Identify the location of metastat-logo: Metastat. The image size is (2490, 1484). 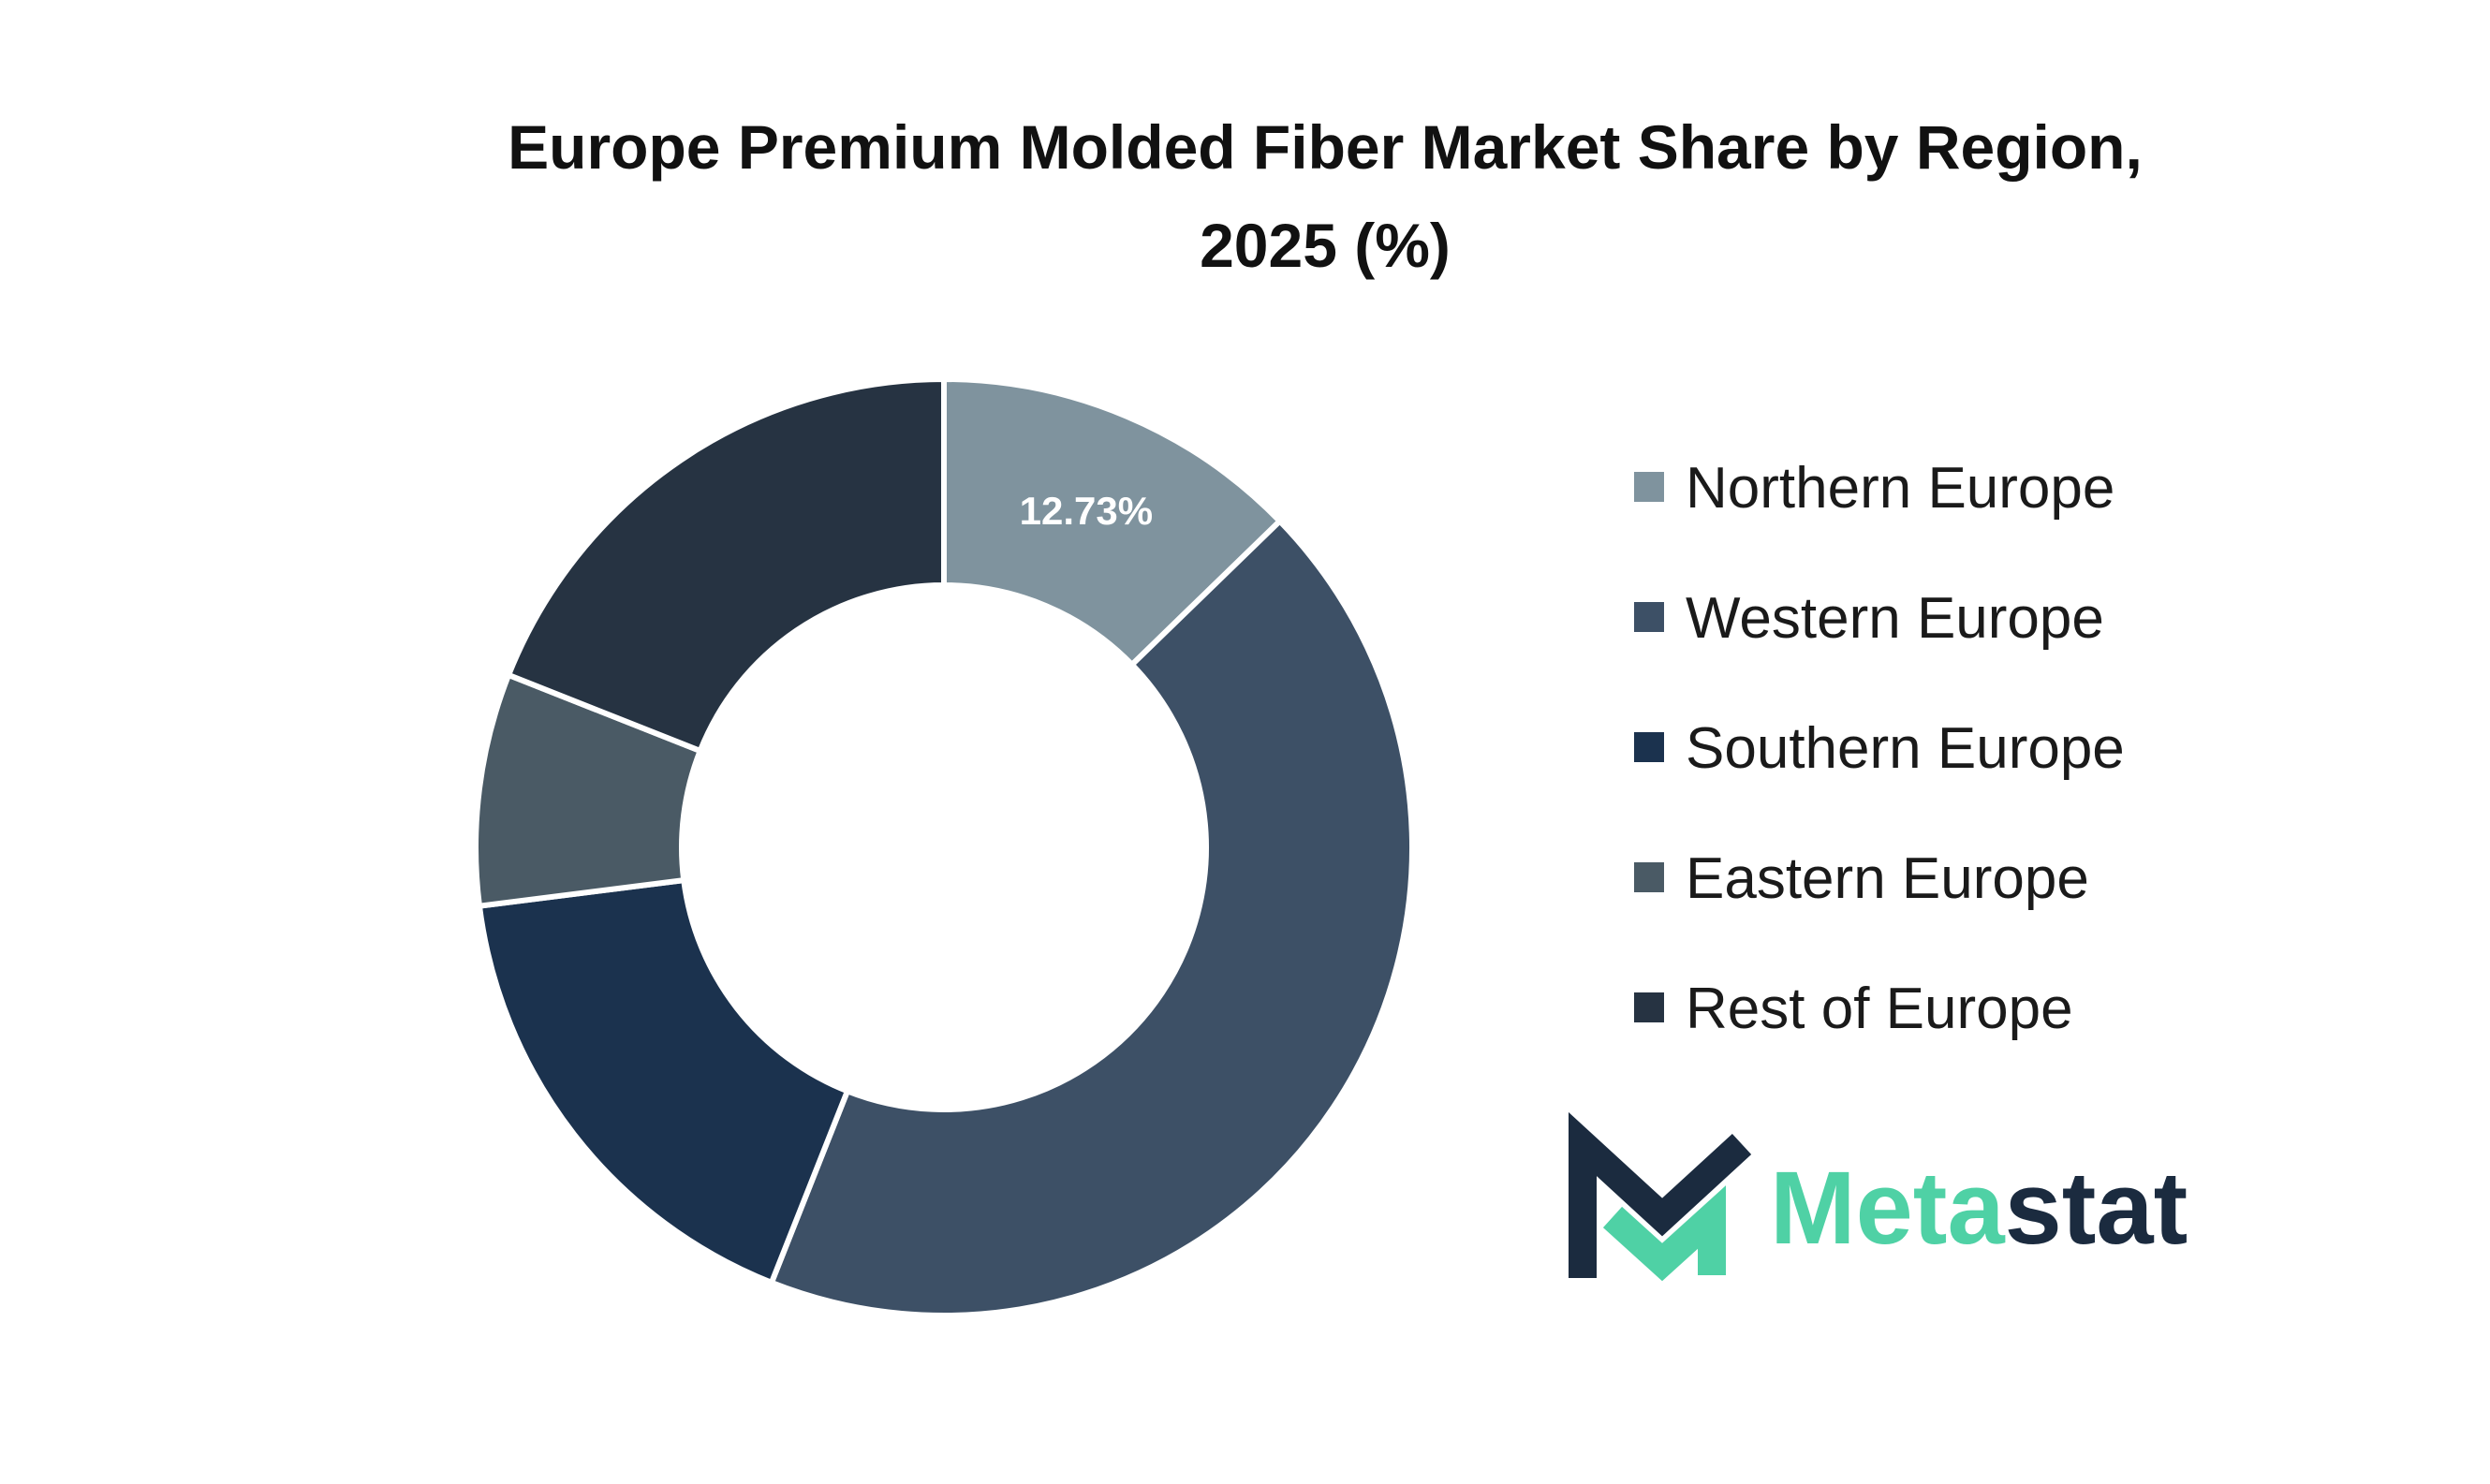
(1878, 1196).